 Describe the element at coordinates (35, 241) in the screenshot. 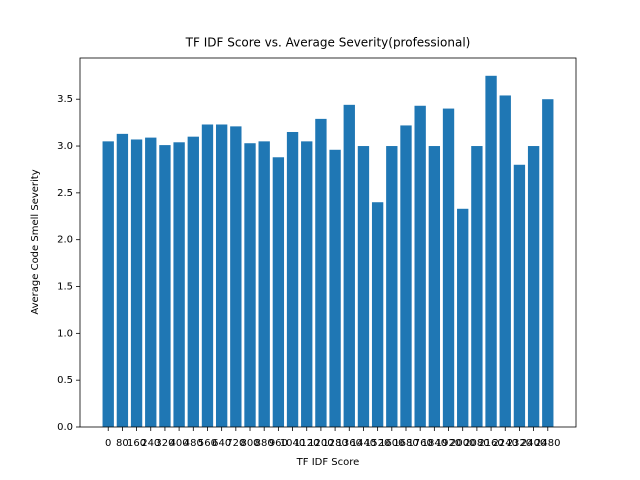

I see `y-axis-label: Average Code Smell Severity` at that location.